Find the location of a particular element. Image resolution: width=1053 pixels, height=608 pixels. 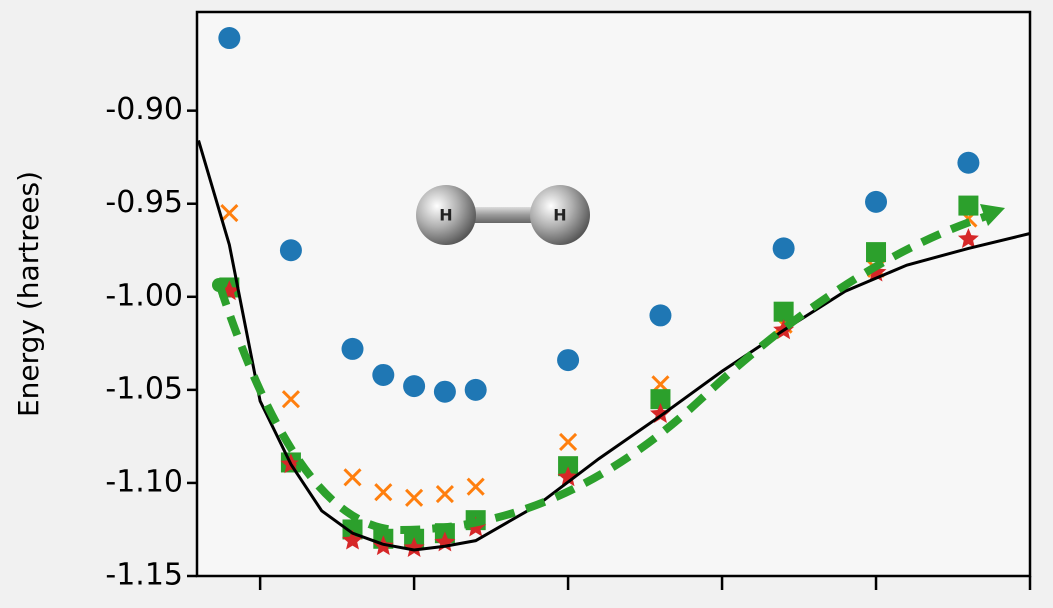

molecule: H H is located at coordinates (503, 215).